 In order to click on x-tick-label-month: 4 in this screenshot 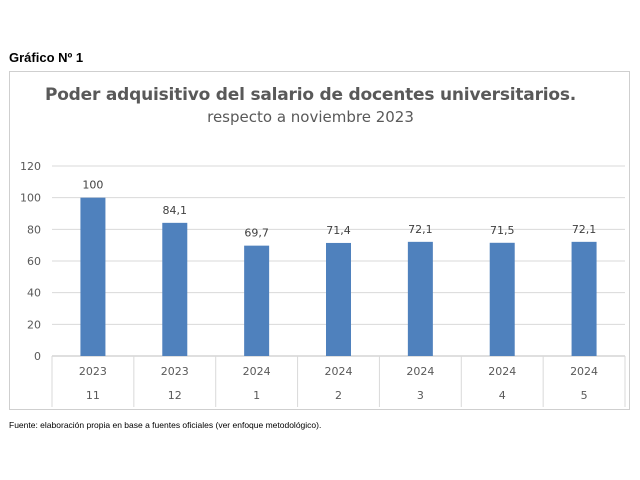, I will do `click(502, 395)`.